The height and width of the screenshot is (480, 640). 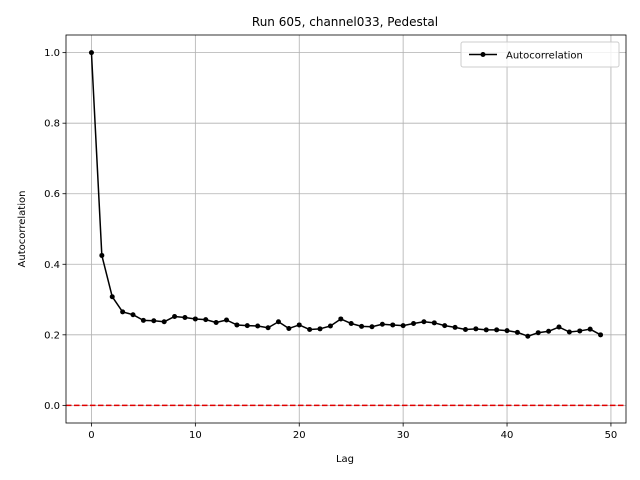 What do you see at coordinates (544, 56) in the screenshot?
I see `legend-label: Autocorrelation` at bounding box center [544, 56].